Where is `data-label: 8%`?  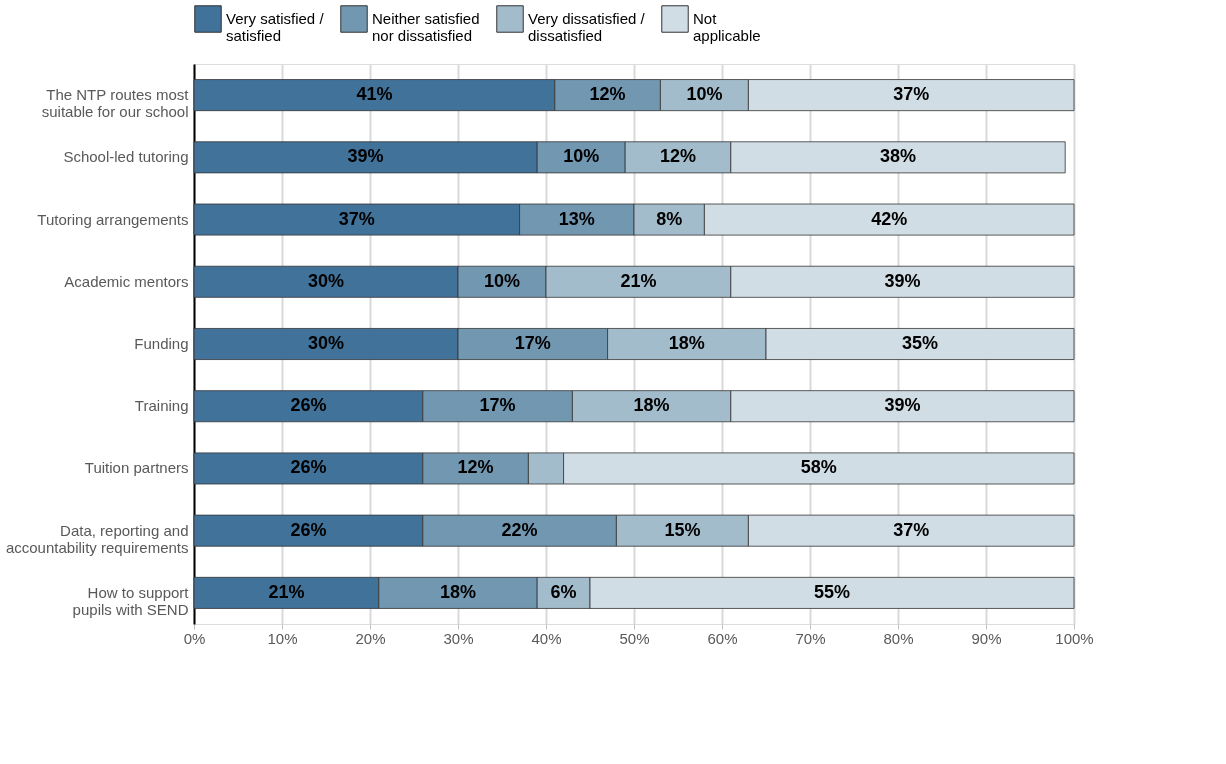
data-label: 8% is located at coordinates (669, 218).